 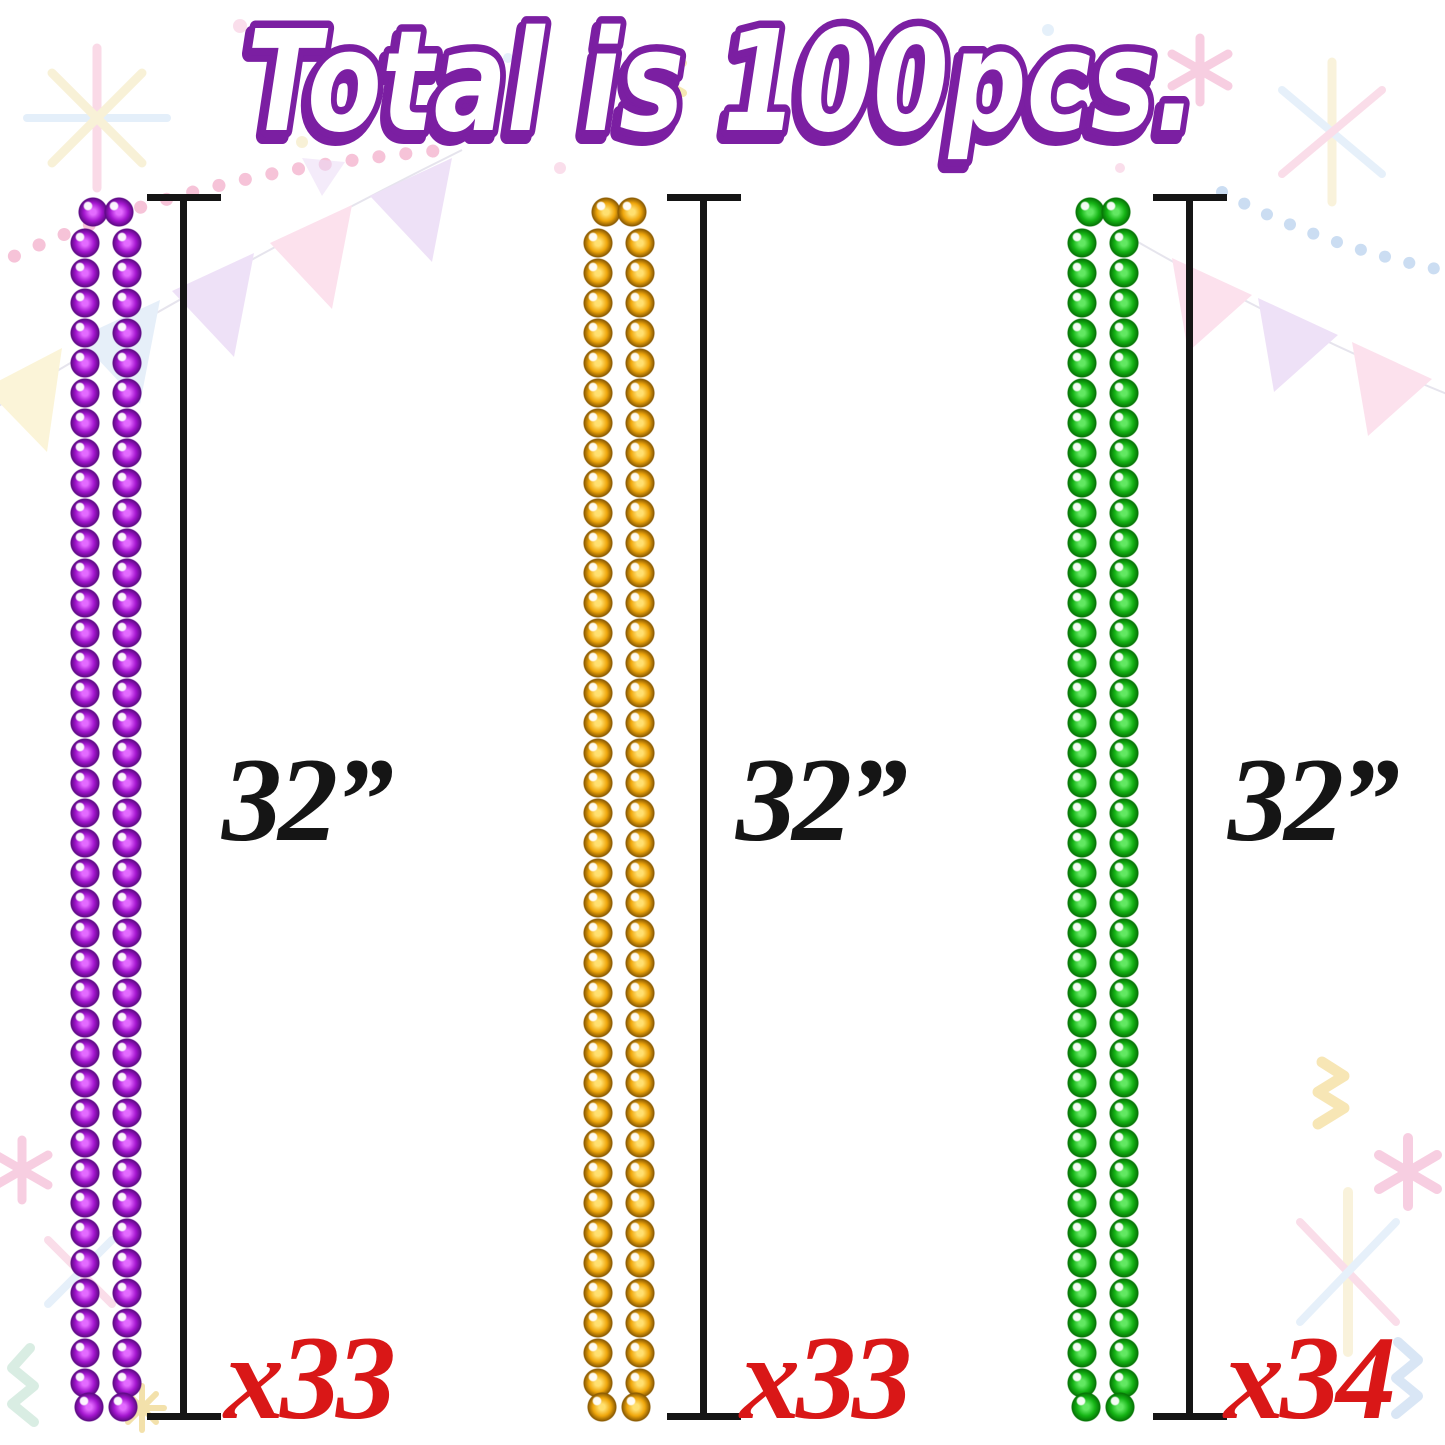 What do you see at coordinates (226, 207) in the screenshot?
I see `dot-garland-pink-icon` at bounding box center [226, 207].